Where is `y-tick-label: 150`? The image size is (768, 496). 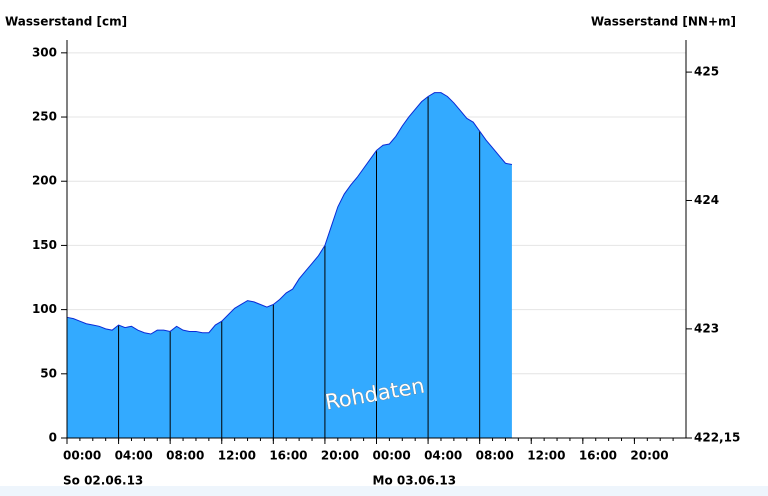 y-tick-label: 150 is located at coordinates (44, 245).